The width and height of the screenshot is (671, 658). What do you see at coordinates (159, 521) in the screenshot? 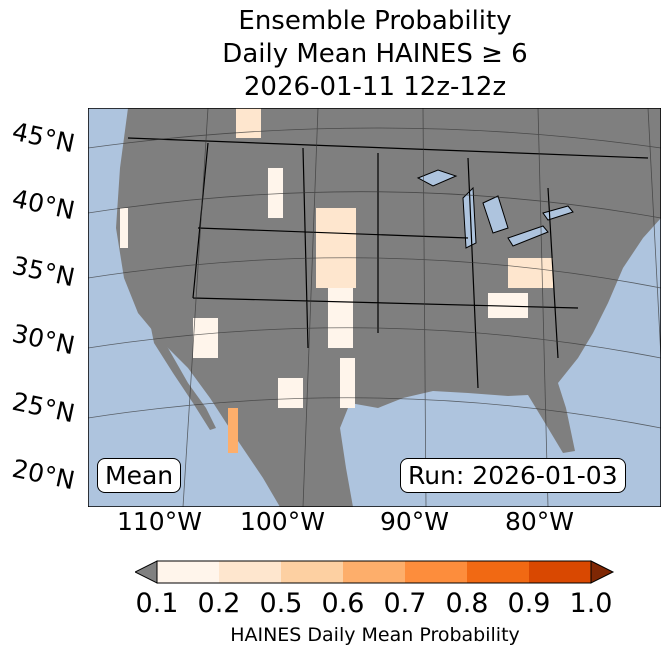
I see `lon-label-110: 110°W` at bounding box center [159, 521].